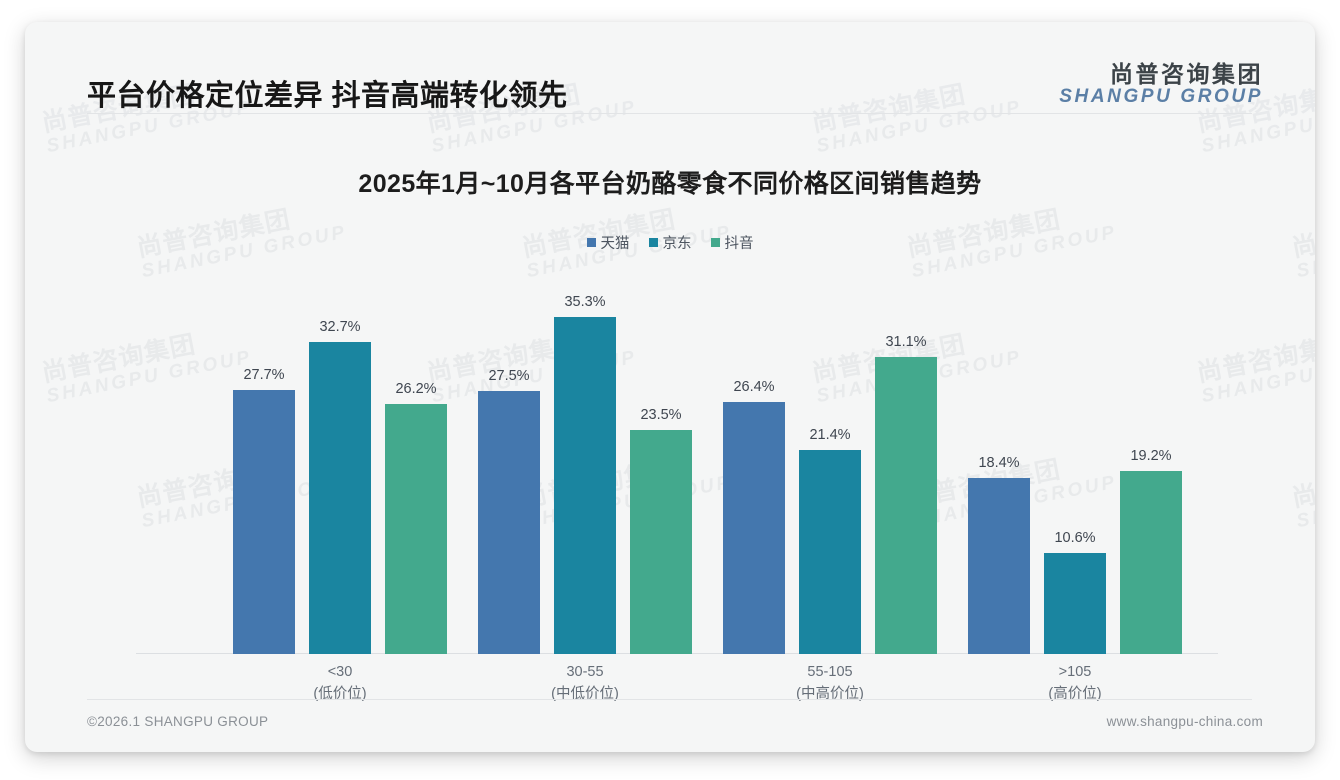  Describe the element at coordinates (830, 693) in the screenshot. I see `x-axis-category-sub: (中高价位)` at that location.